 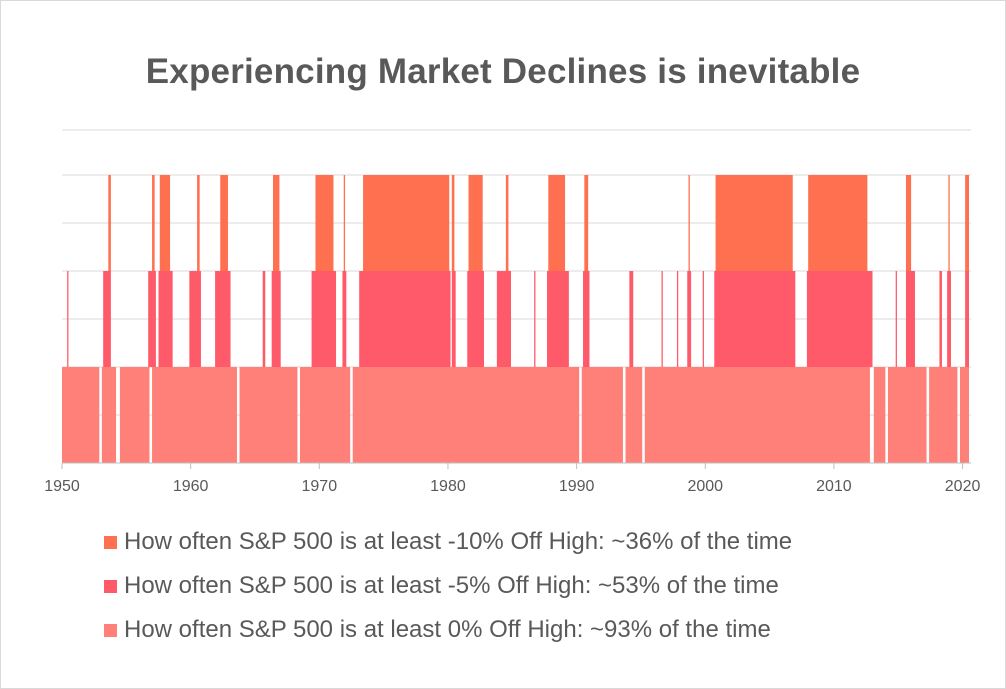 I want to click on x-tick-label: 2010, so click(x=834, y=486).